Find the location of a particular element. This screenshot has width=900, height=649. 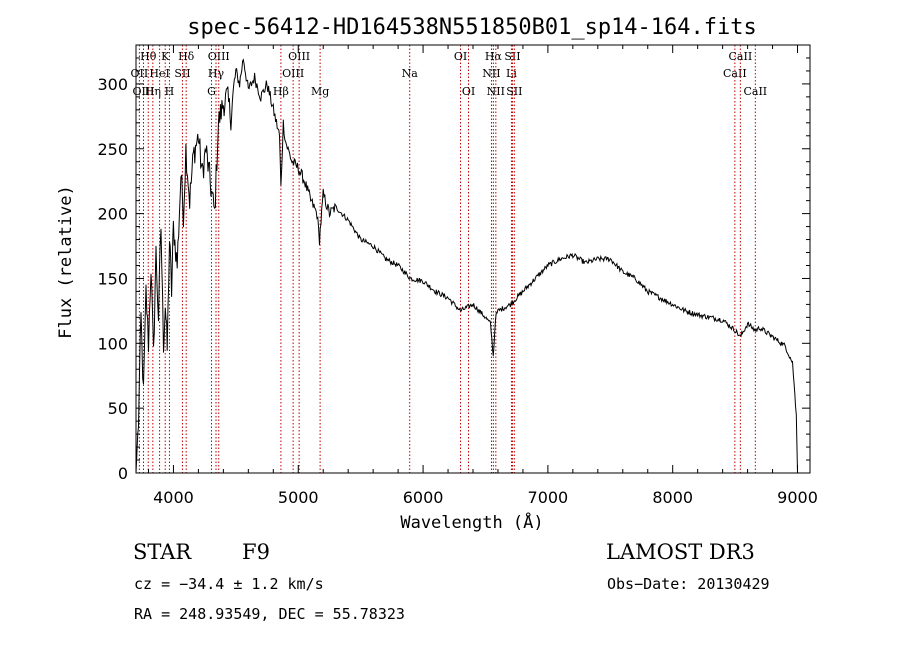

line-label-12: Hβ is located at coordinates (281, 91).